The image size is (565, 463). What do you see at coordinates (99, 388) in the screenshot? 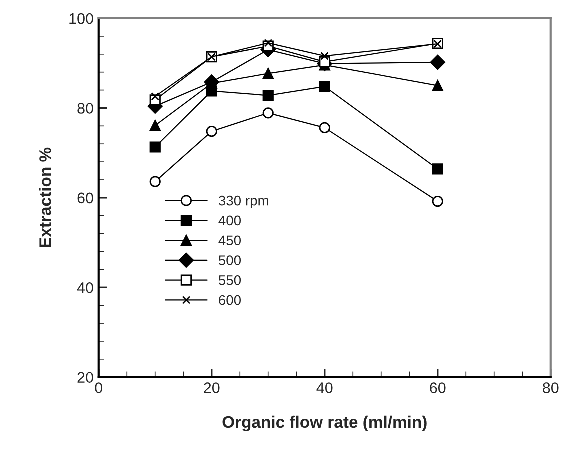
I see `x-tick-label: 0` at bounding box center [99, 388].